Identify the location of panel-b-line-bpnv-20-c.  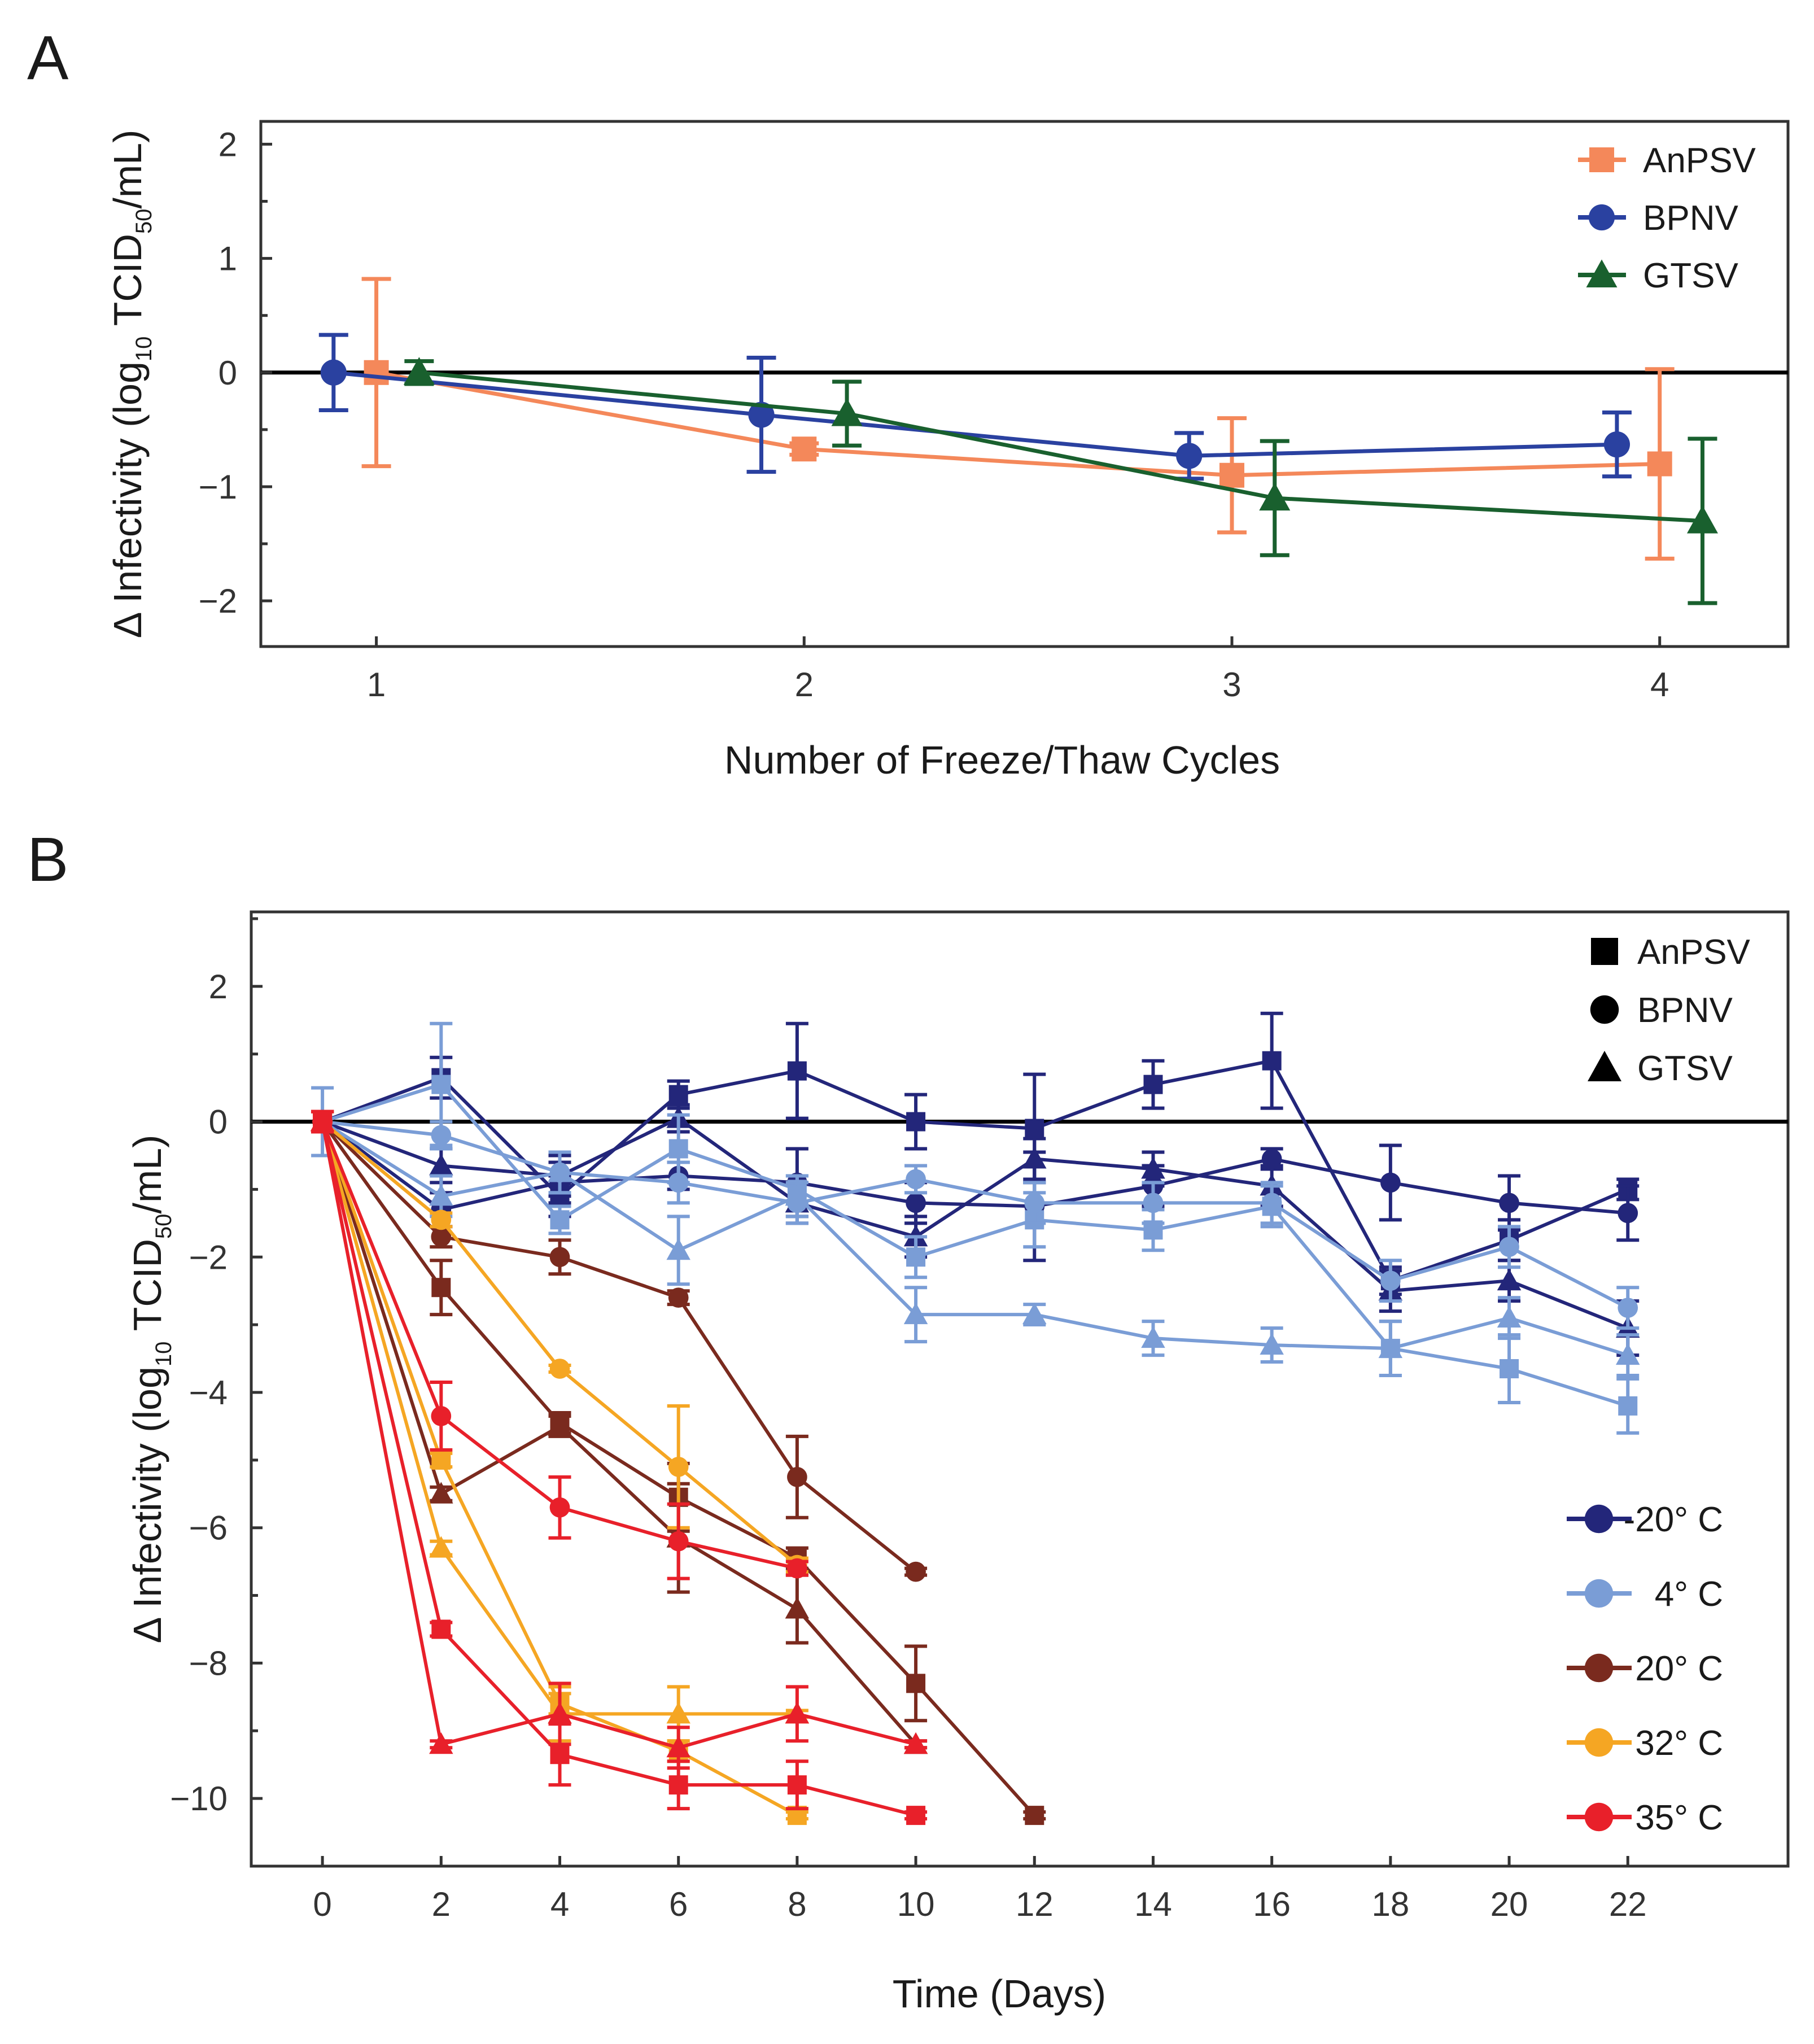
(619, 1347).